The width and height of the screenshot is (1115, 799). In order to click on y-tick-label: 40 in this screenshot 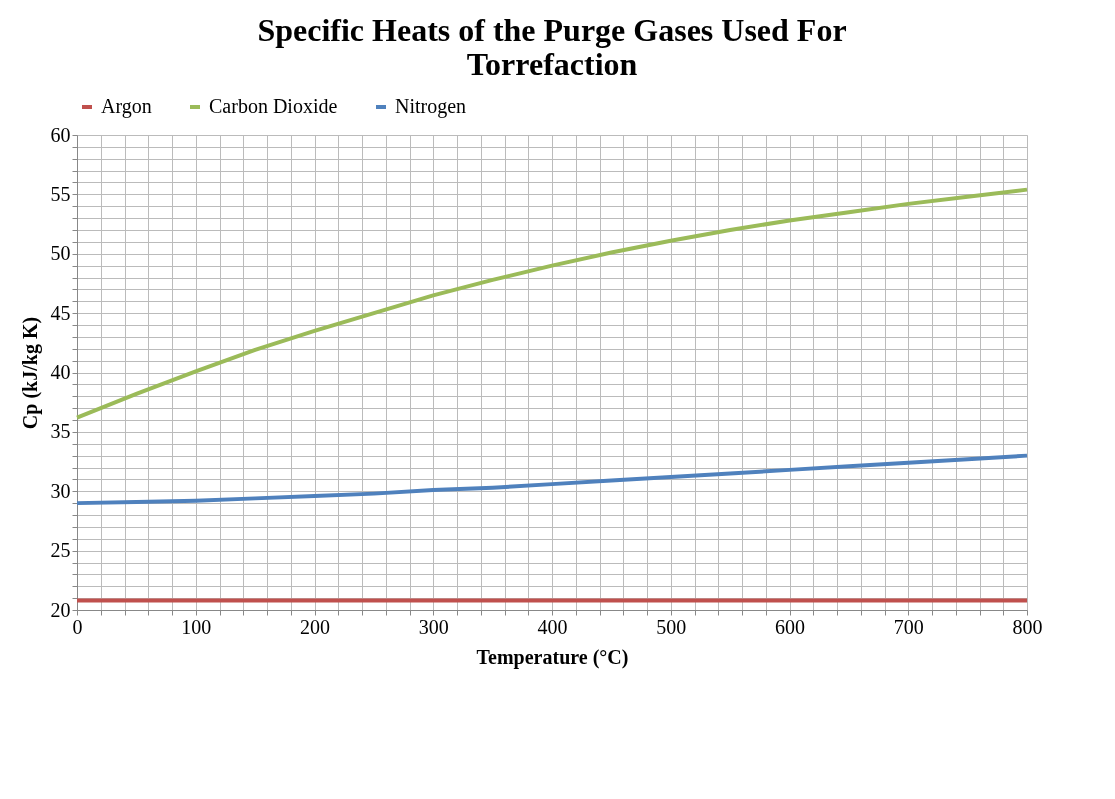, I will do `click(60, 372)`.